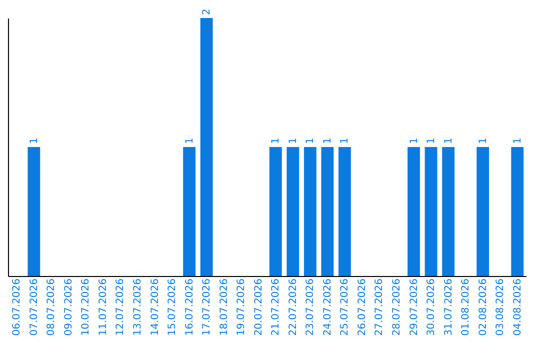 This screenshot has width=540, height=340. I want to click on x-tick-label: 19.07.2026, so click(242, 307).